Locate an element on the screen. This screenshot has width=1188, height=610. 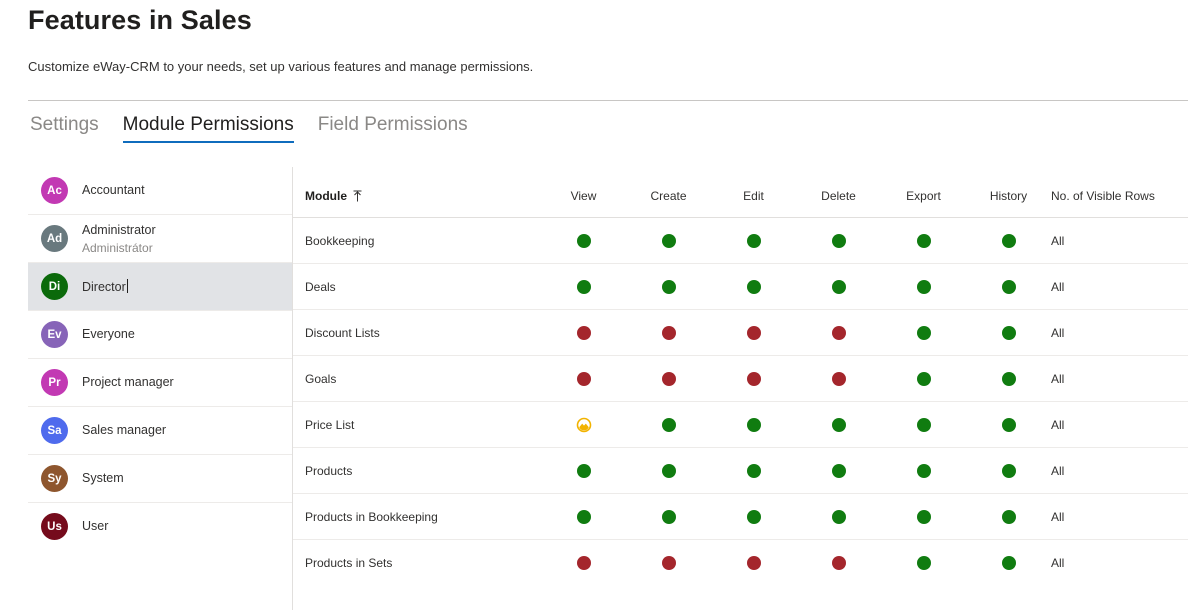
table-row: Deals All is located at coordinates (740, 286).